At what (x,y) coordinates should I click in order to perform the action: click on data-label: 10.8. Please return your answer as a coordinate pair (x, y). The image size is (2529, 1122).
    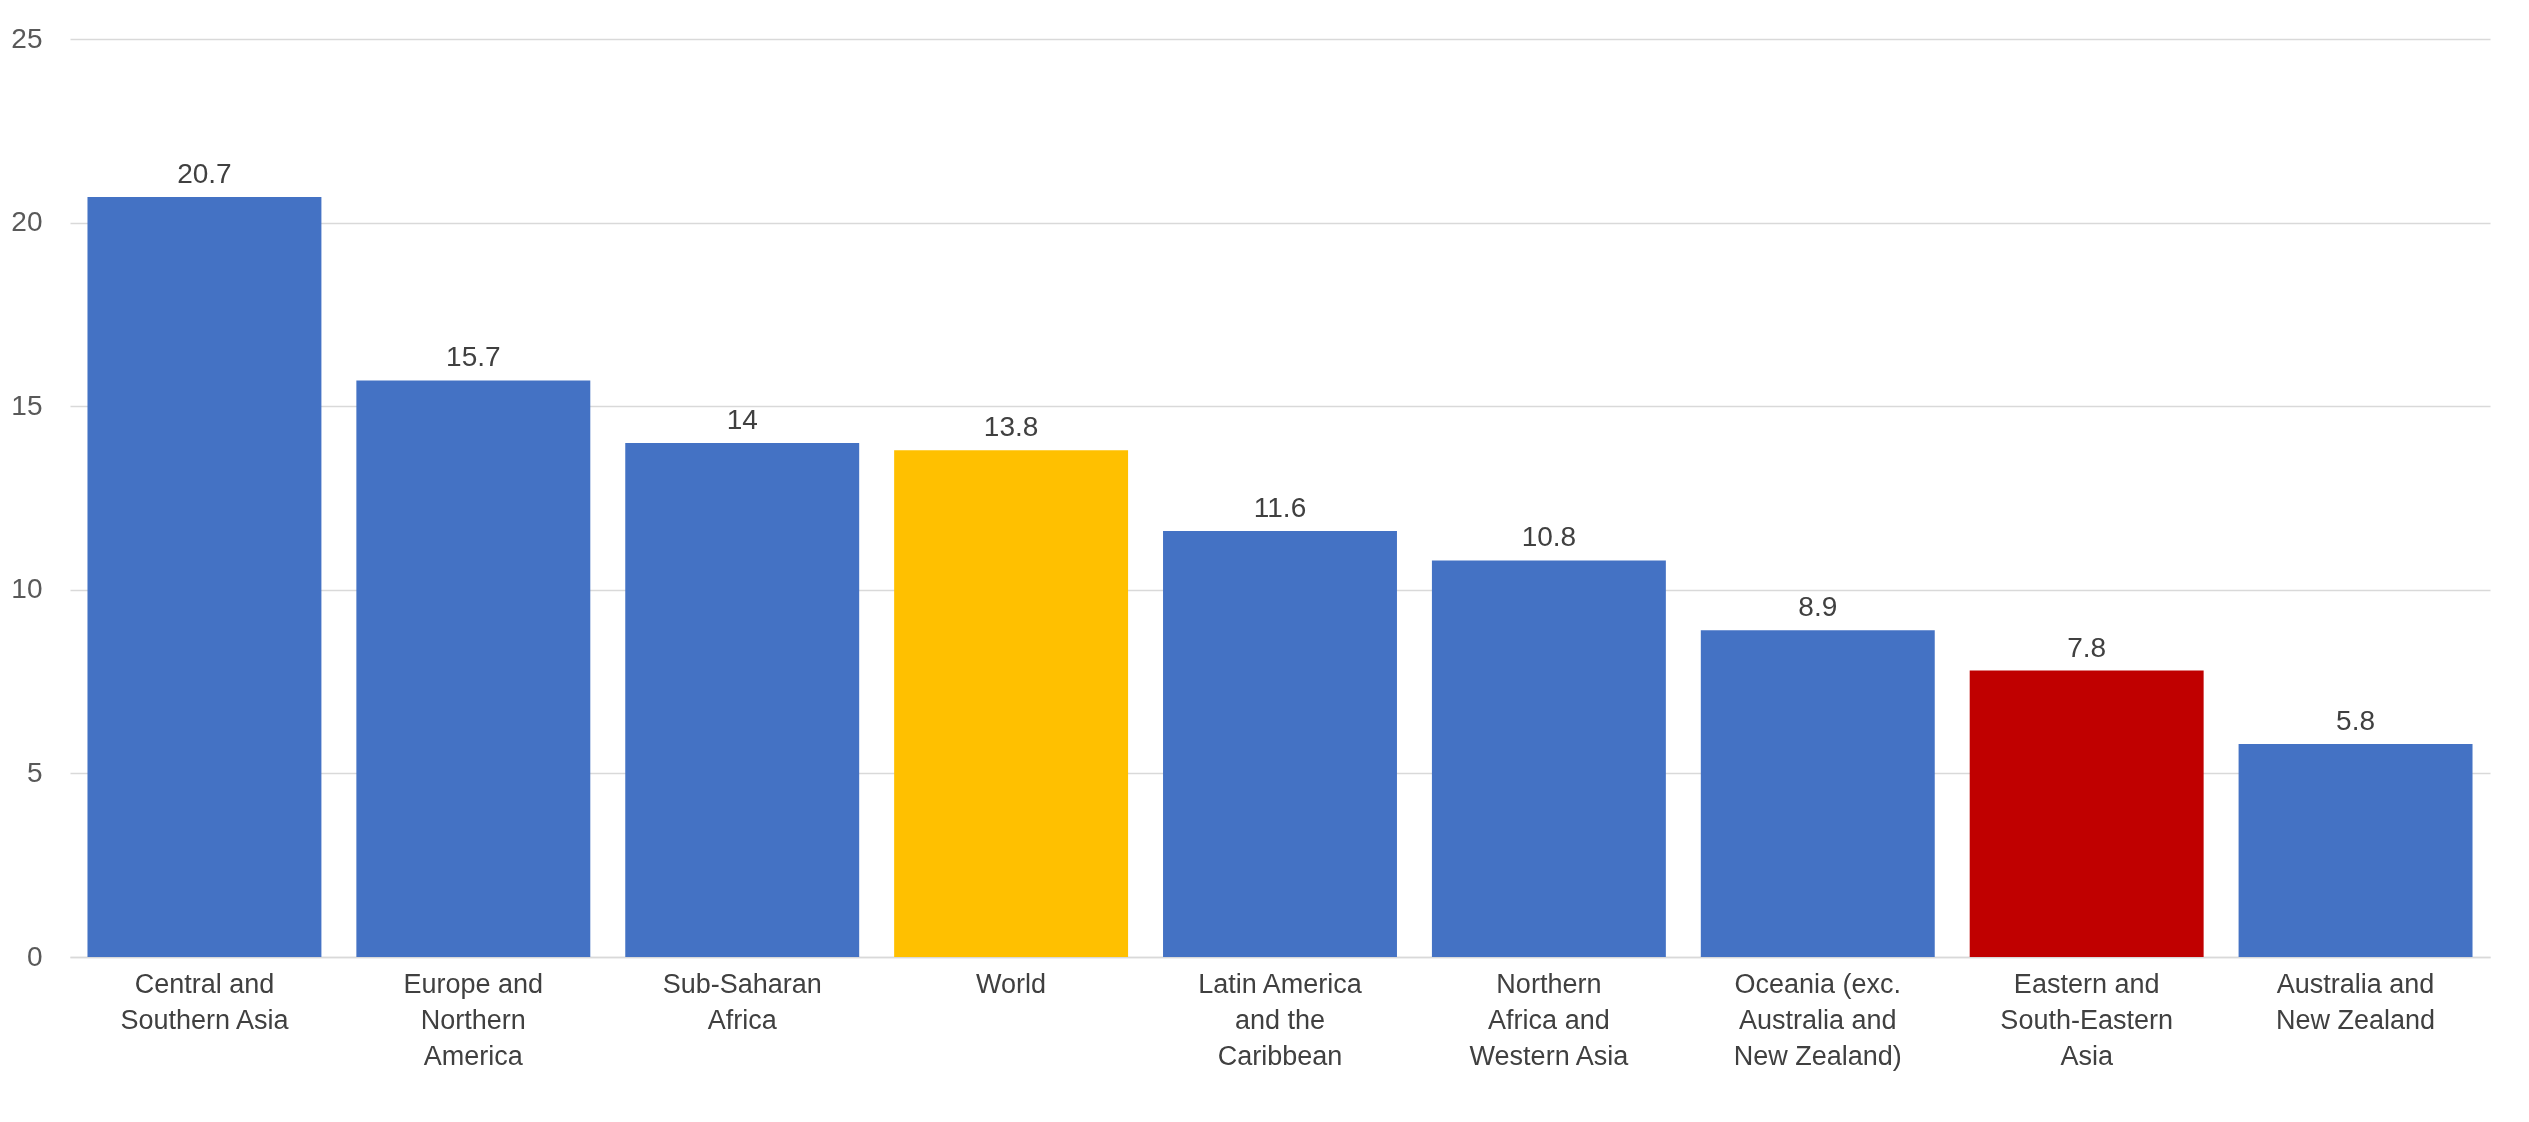
    Looking at the image, I should click on (1549, 537).